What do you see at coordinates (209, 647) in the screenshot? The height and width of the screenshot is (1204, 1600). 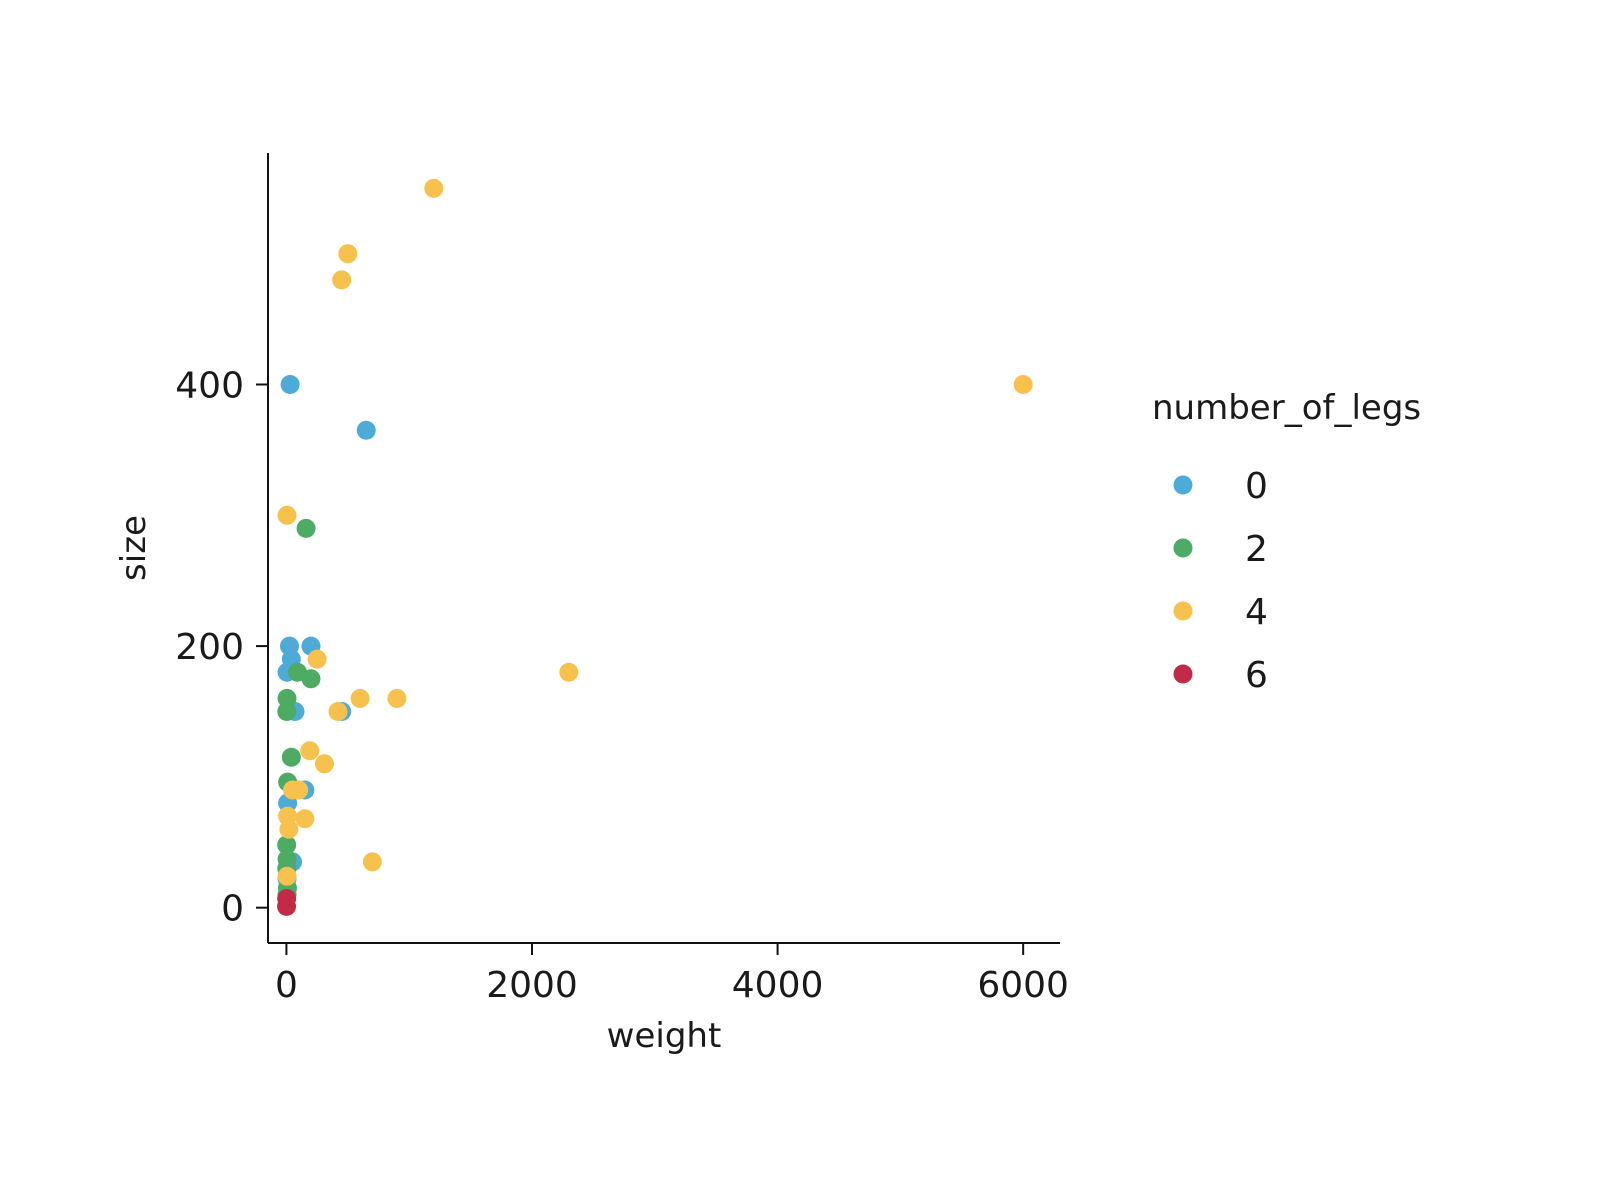 I see `y-tick-label: 200` at bounding box center [209, 647].